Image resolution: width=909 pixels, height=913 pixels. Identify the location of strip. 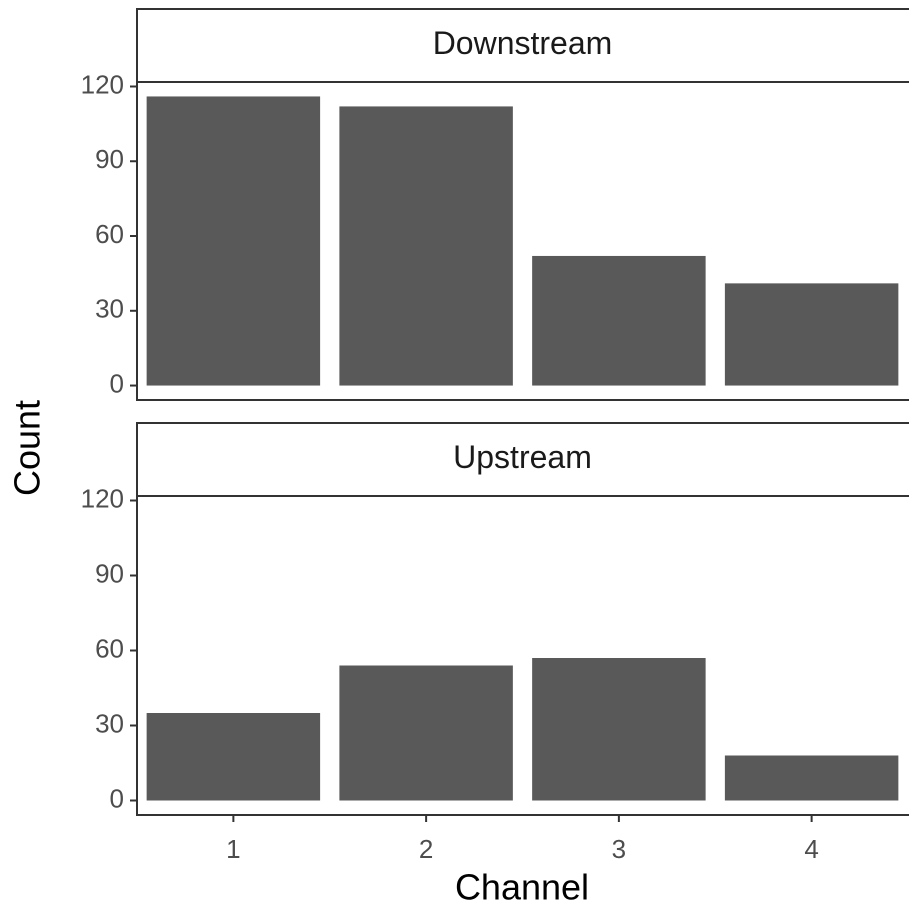
(522, 45).